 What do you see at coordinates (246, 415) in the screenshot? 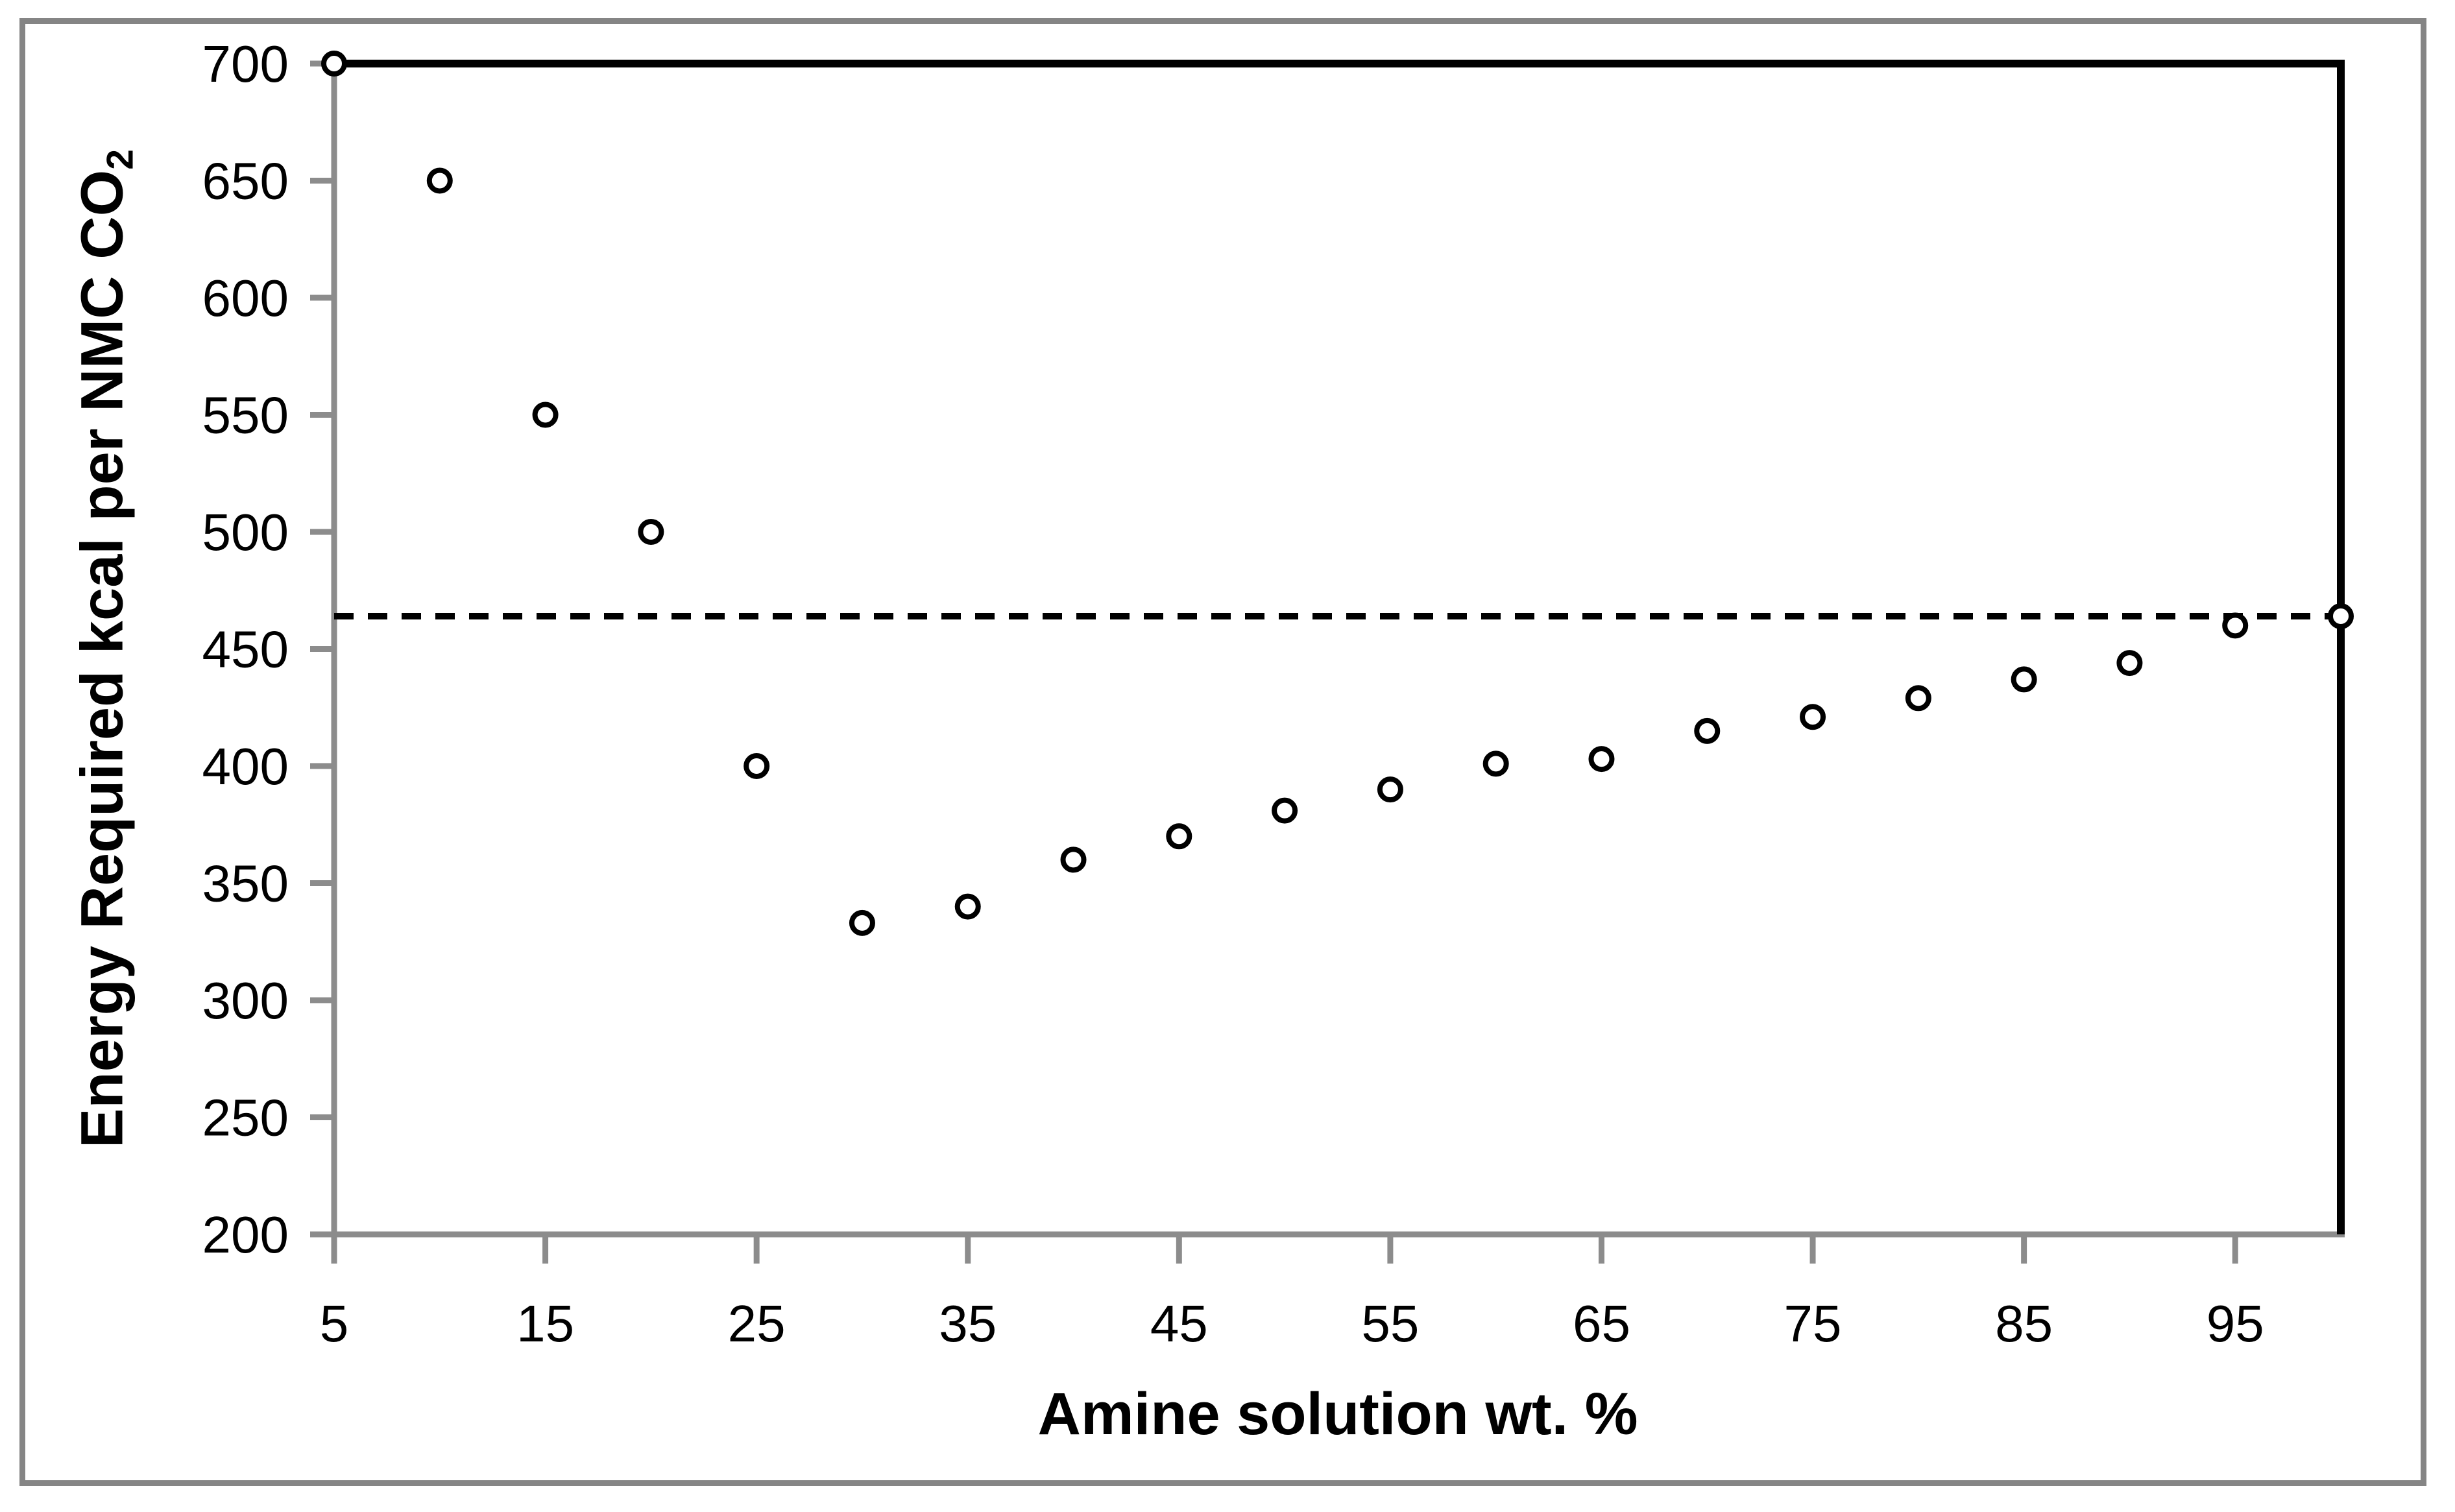
I see `y-tick-label: 550` at bounding box center [246, 415].